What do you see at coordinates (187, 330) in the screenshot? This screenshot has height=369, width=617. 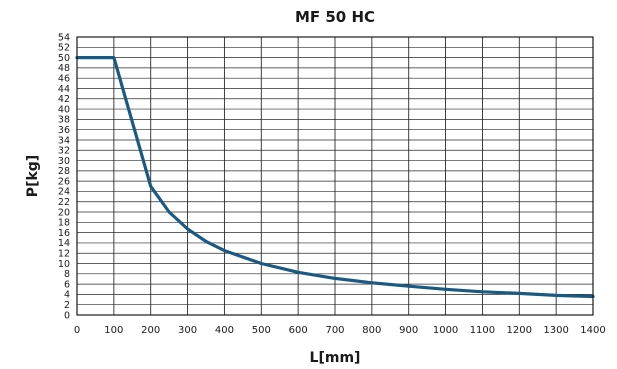 I see `x-tick-label: 300` at bounding box center [187, 330].